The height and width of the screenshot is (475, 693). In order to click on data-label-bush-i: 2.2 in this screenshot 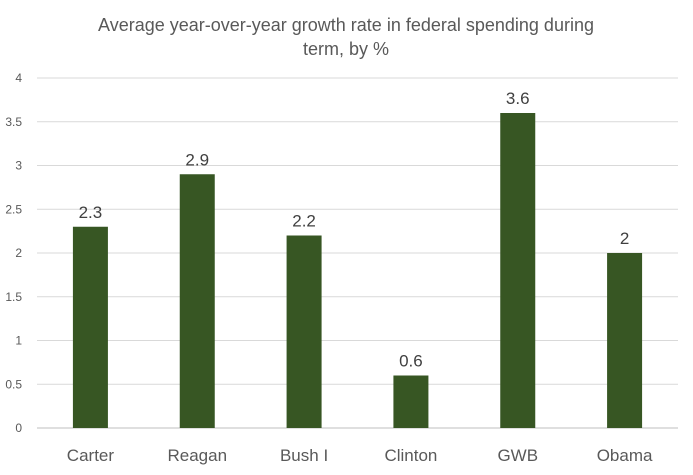, I will do `click(304, 221)`.